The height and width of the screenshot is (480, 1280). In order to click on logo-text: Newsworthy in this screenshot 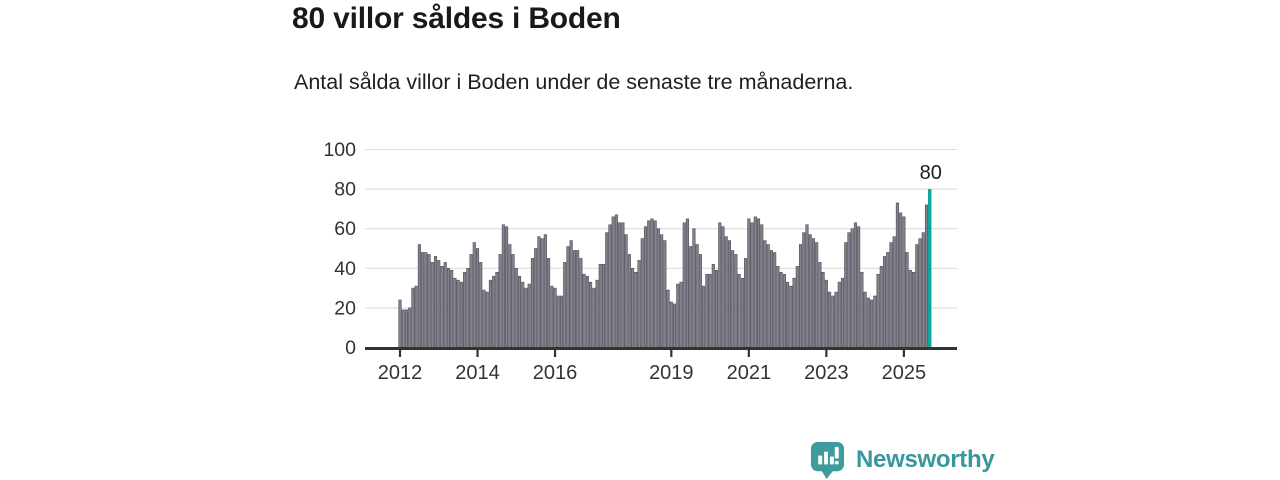, I will do `click(925, 459)`.